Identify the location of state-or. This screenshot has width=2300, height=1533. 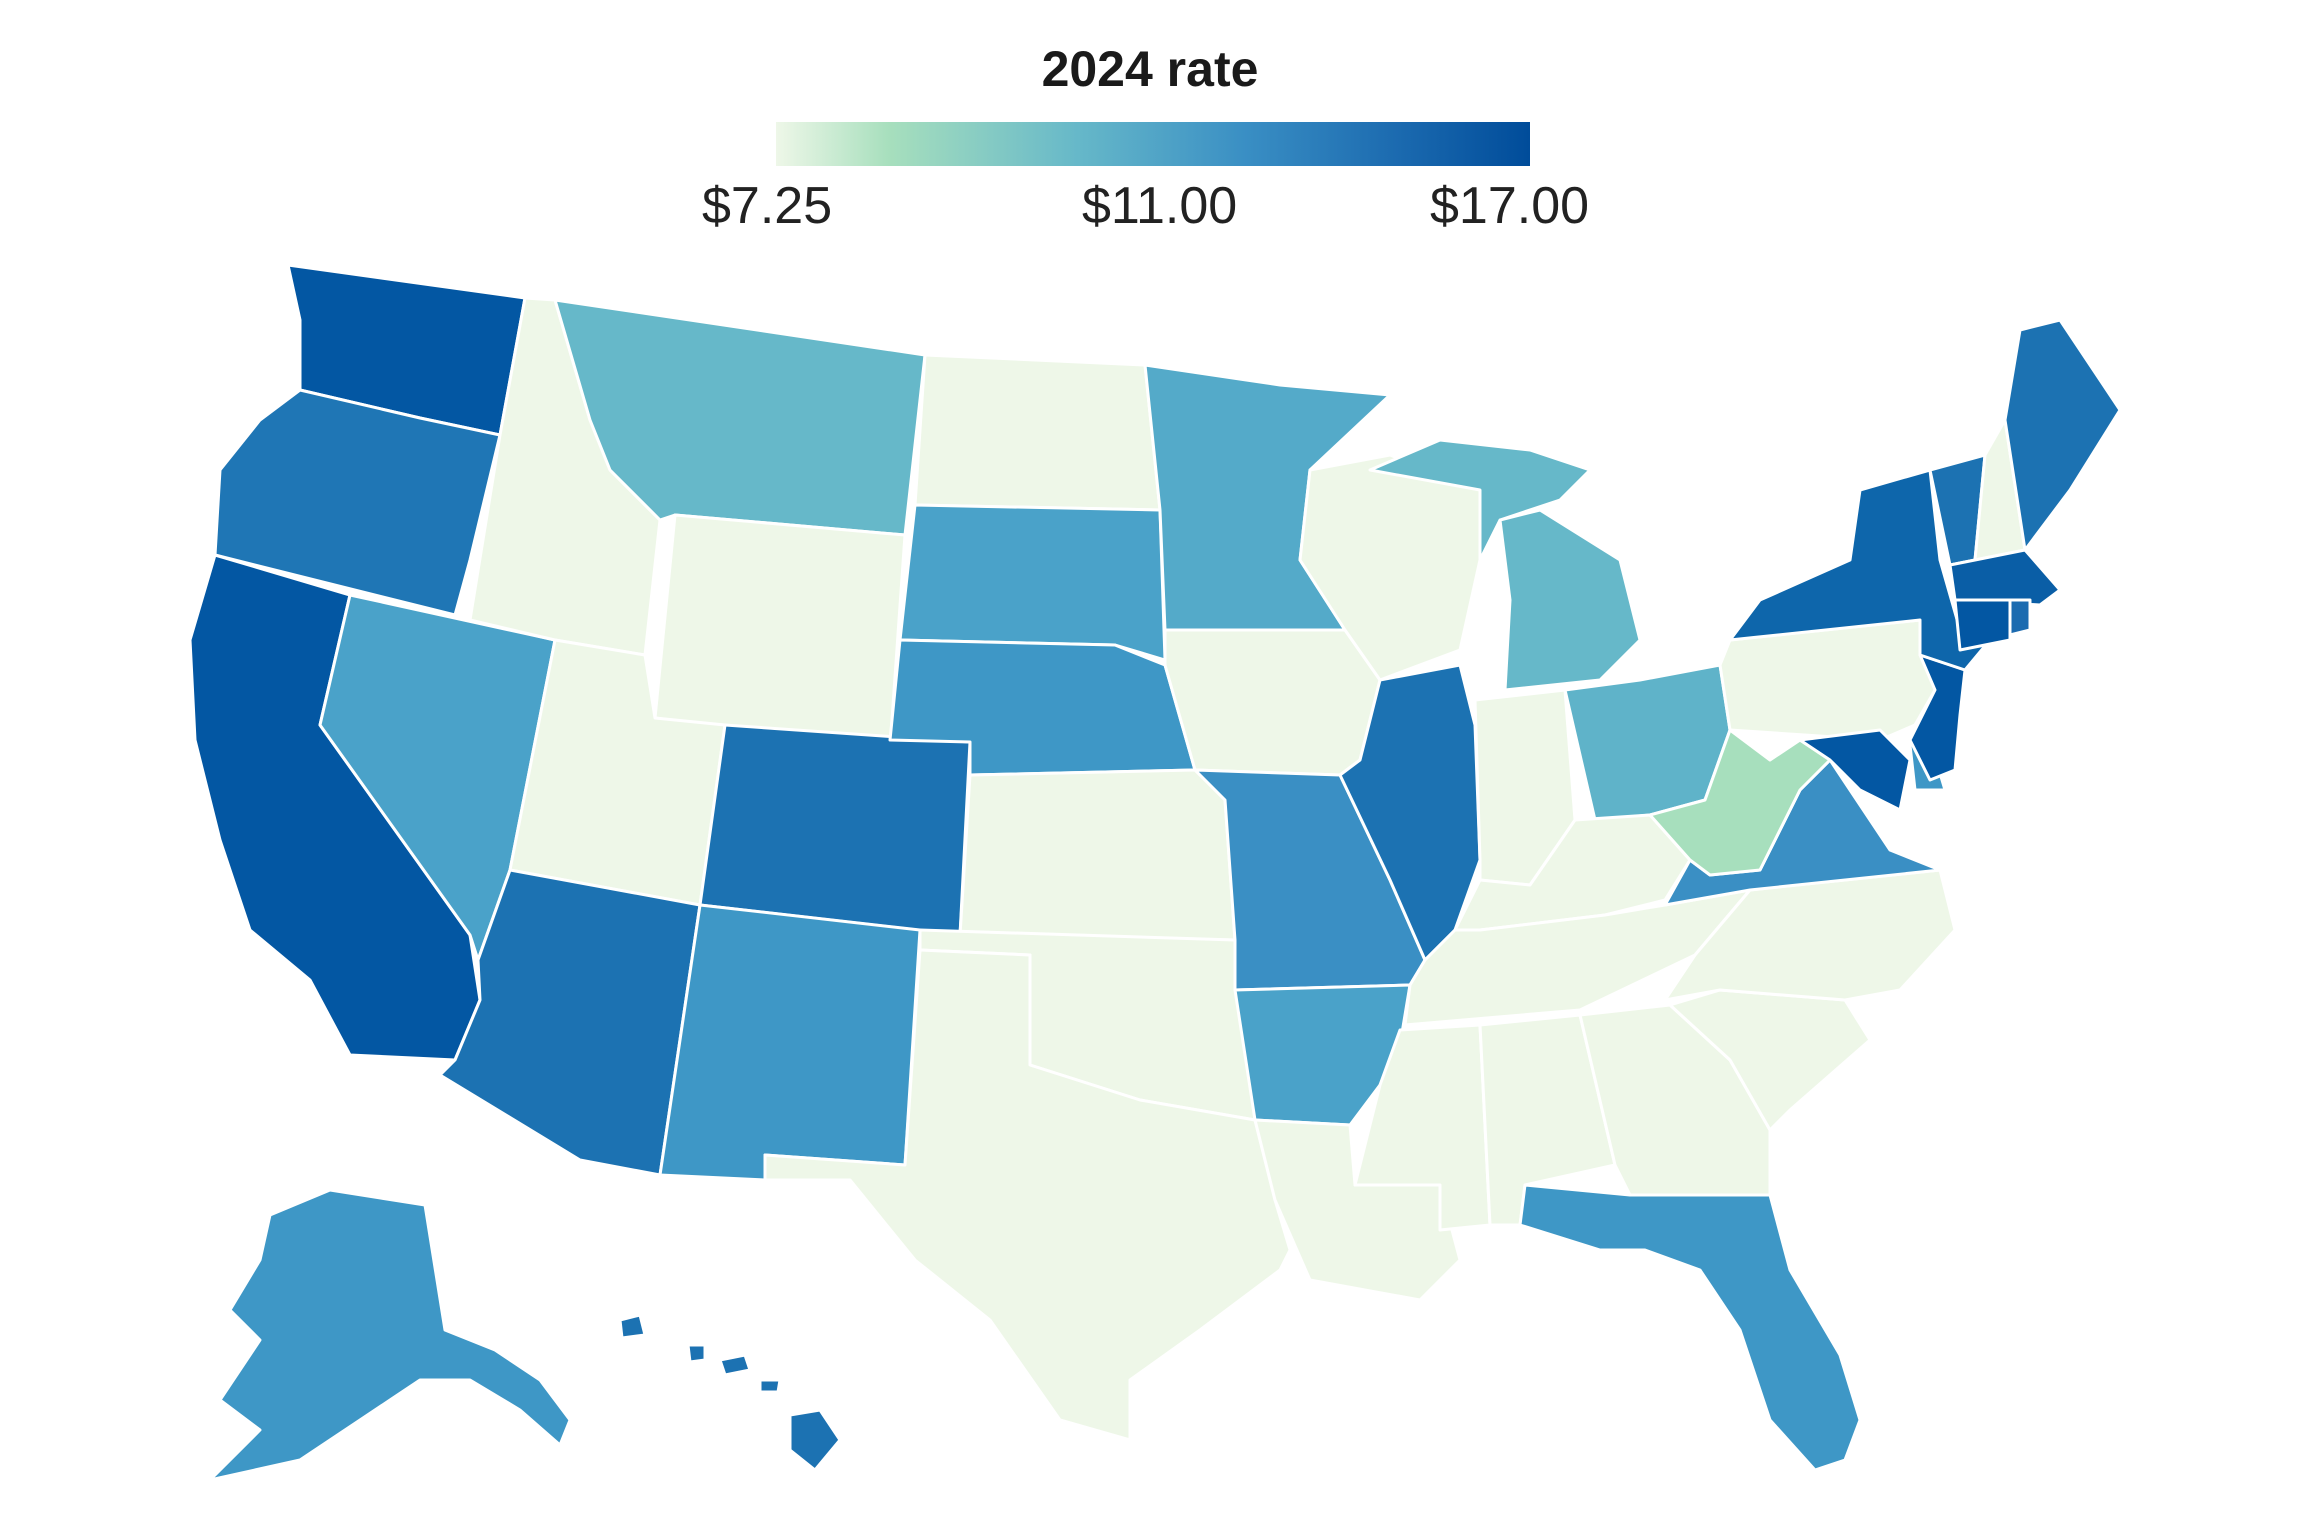
(357, 502).